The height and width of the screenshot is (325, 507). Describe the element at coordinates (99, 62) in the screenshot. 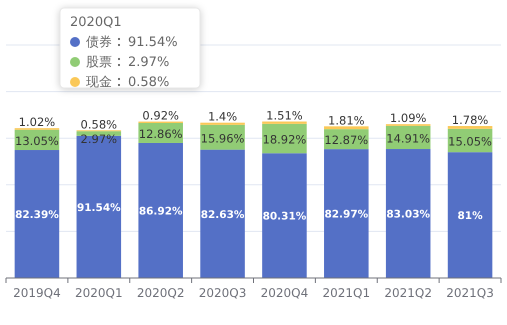

I see `legend-label: 股票` at that location.